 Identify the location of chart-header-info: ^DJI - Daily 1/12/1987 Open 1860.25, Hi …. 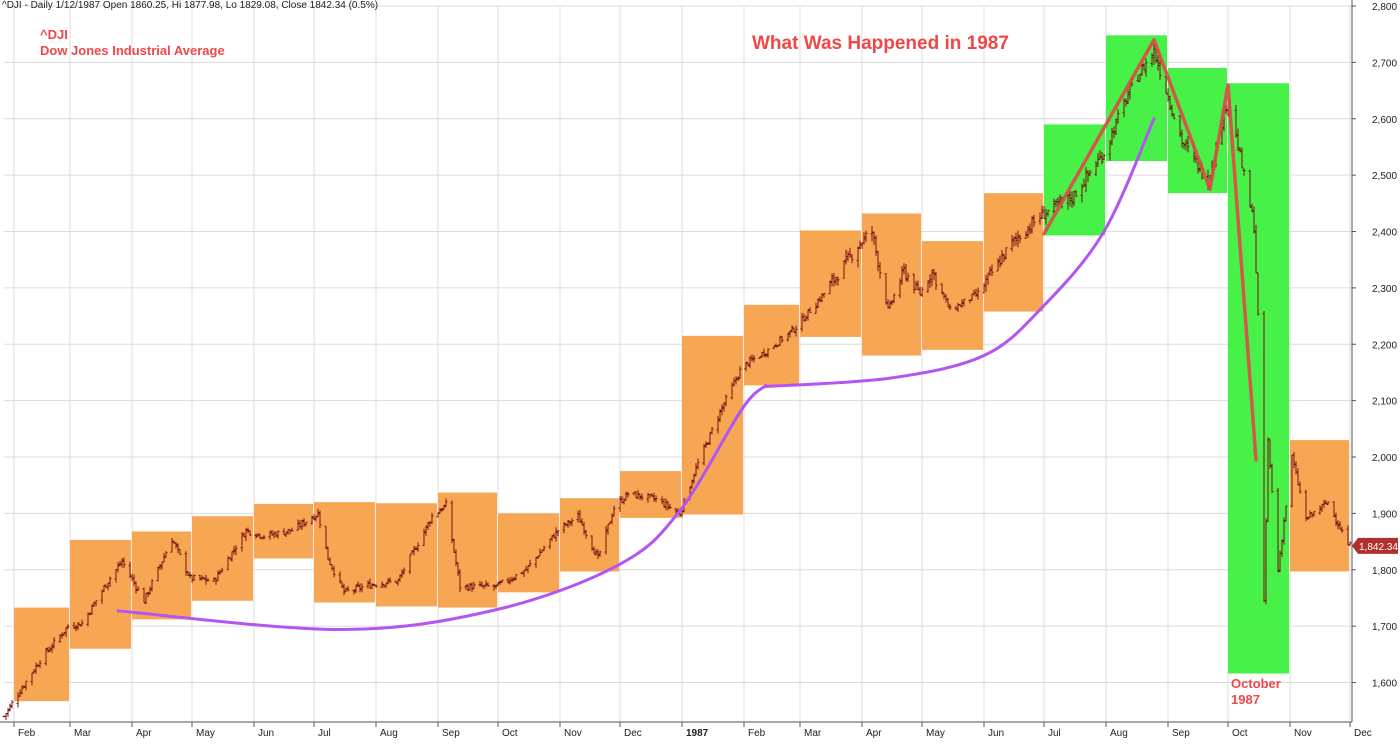
(190, 5).